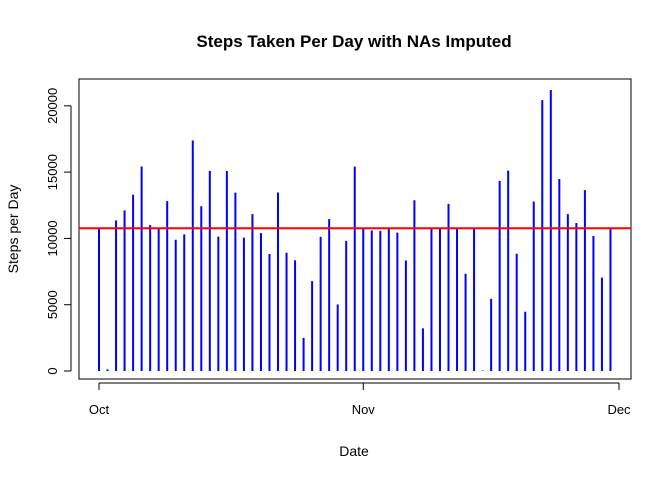  I want to click on y-tick-label: 20000, so click(52, 106).